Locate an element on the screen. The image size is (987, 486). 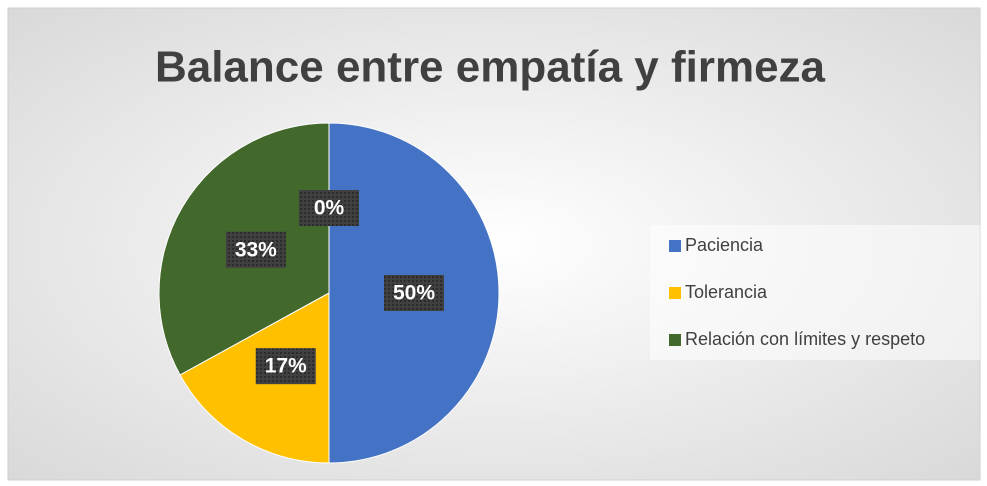
data-label: 17% is located at coordinates (286, 366).